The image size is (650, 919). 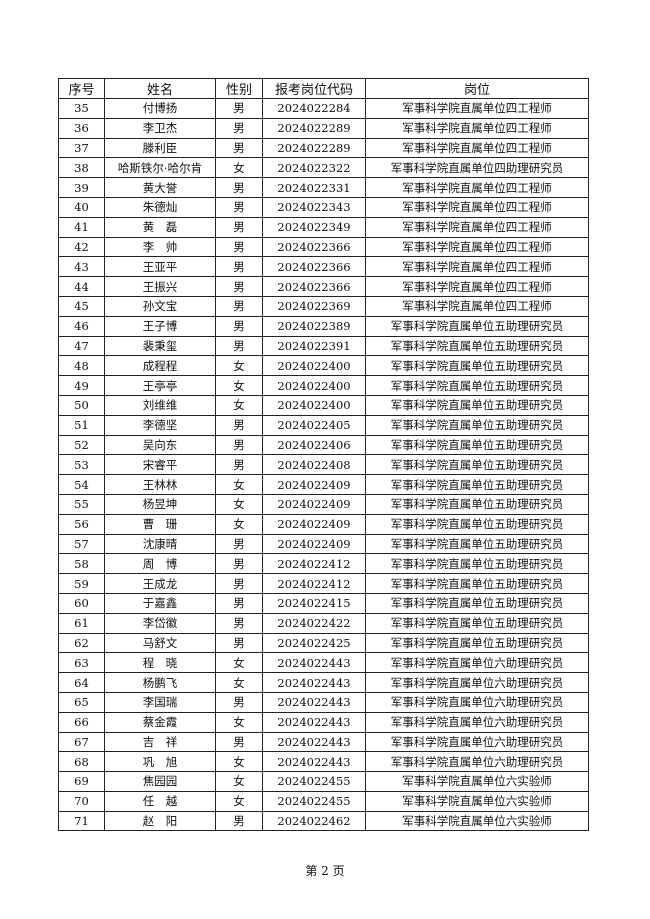 I want to click on cell-index: 41, so click(x=81, y=227).